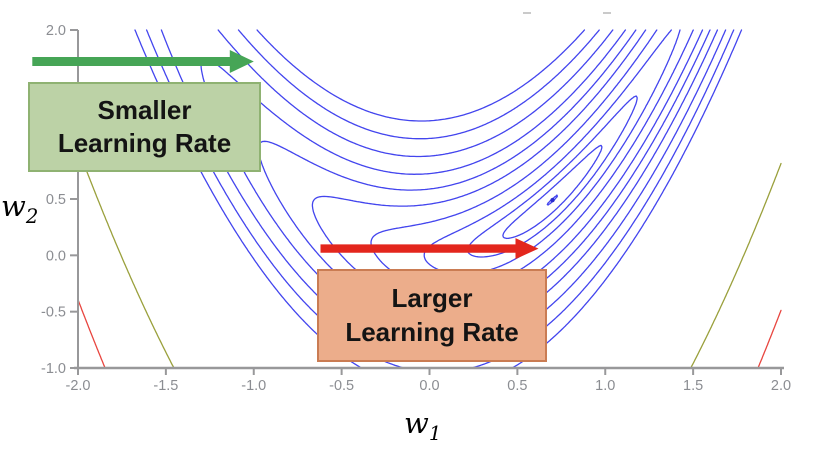 The height and width of the screenshot is (452, 834). Describe the element at coordinates (781, 386) in the screenshot. I see `x-tick-label: 2.0` at that location.